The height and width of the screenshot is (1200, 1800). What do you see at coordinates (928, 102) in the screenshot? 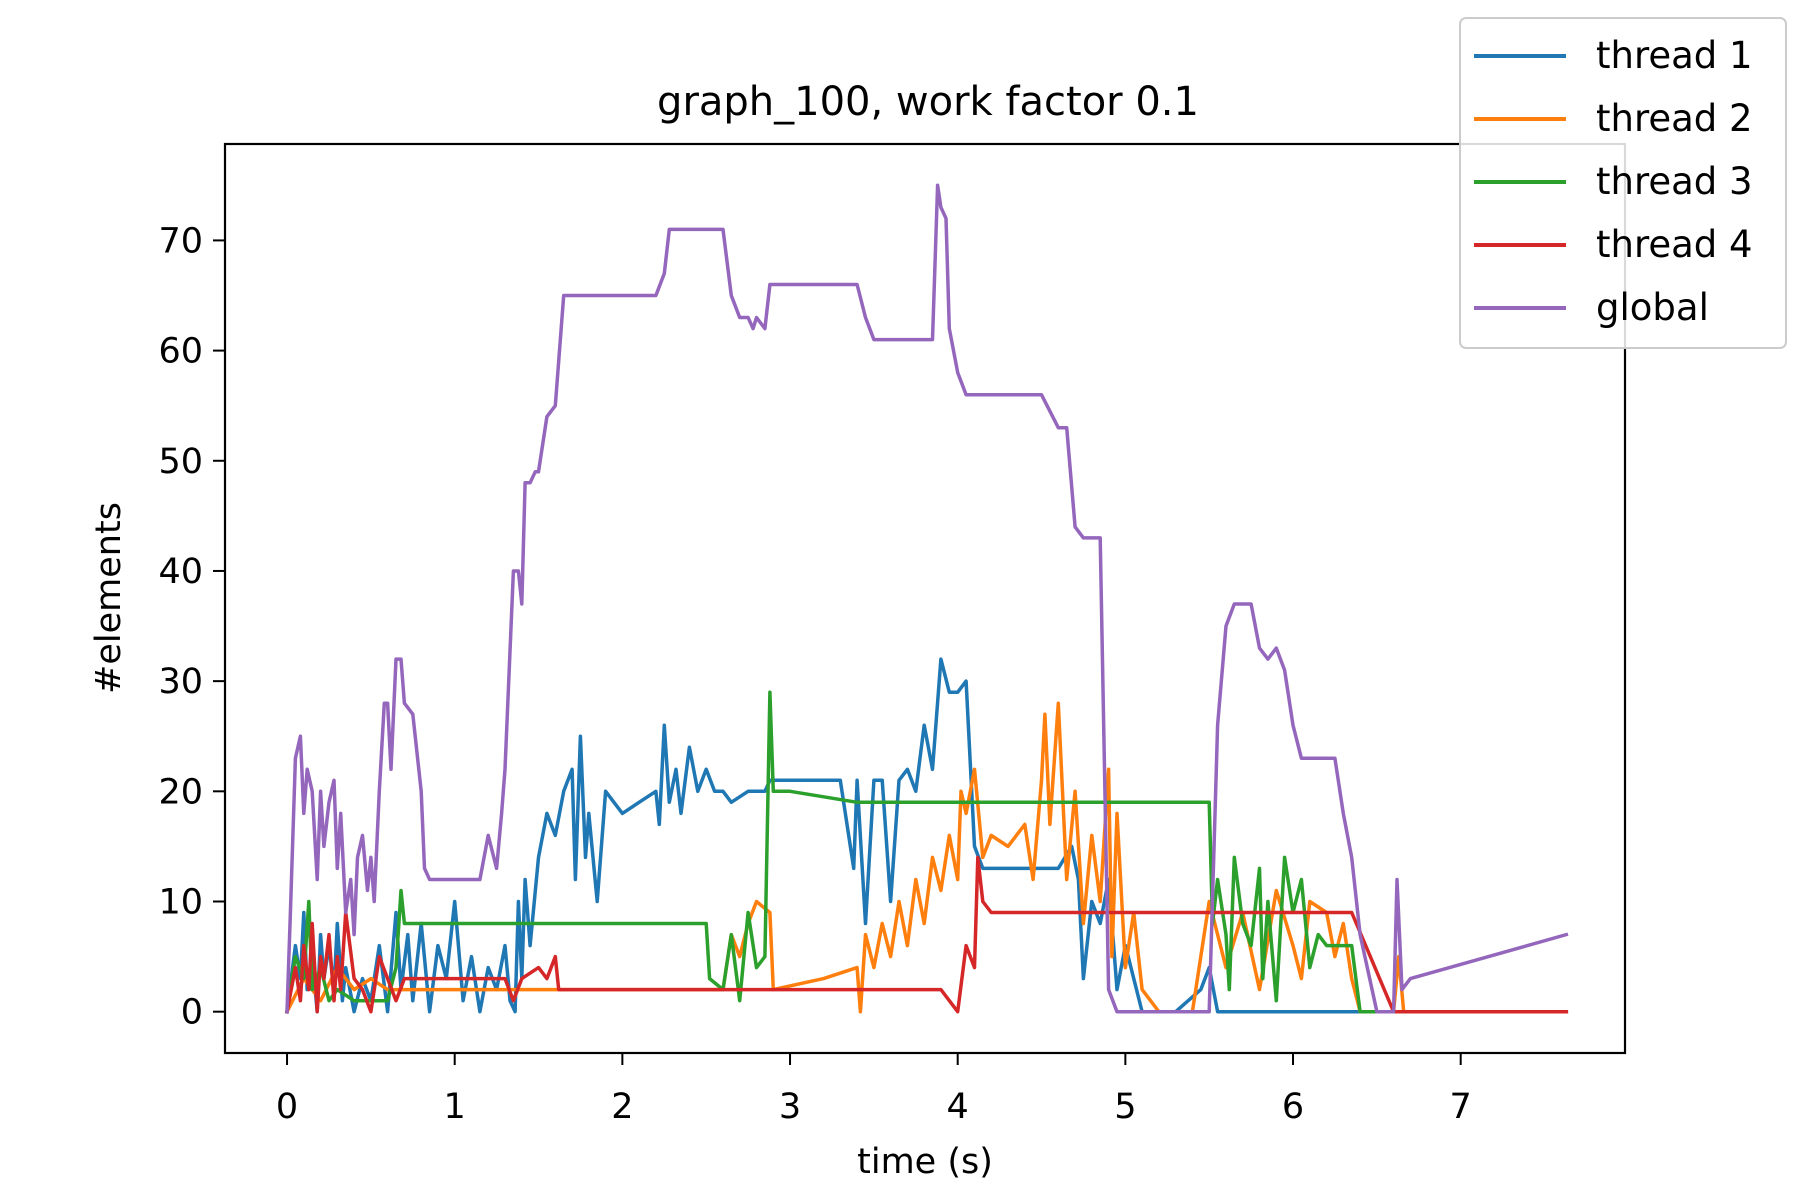
I see `chart-title: graph_100, work factor 0.1` at bounding box center [928, 102].